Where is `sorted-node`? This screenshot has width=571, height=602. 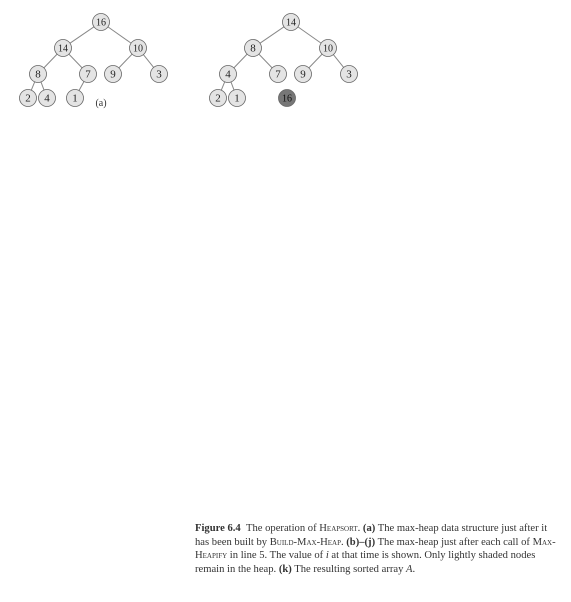
sorted-node is located at coordinates (287, 98).